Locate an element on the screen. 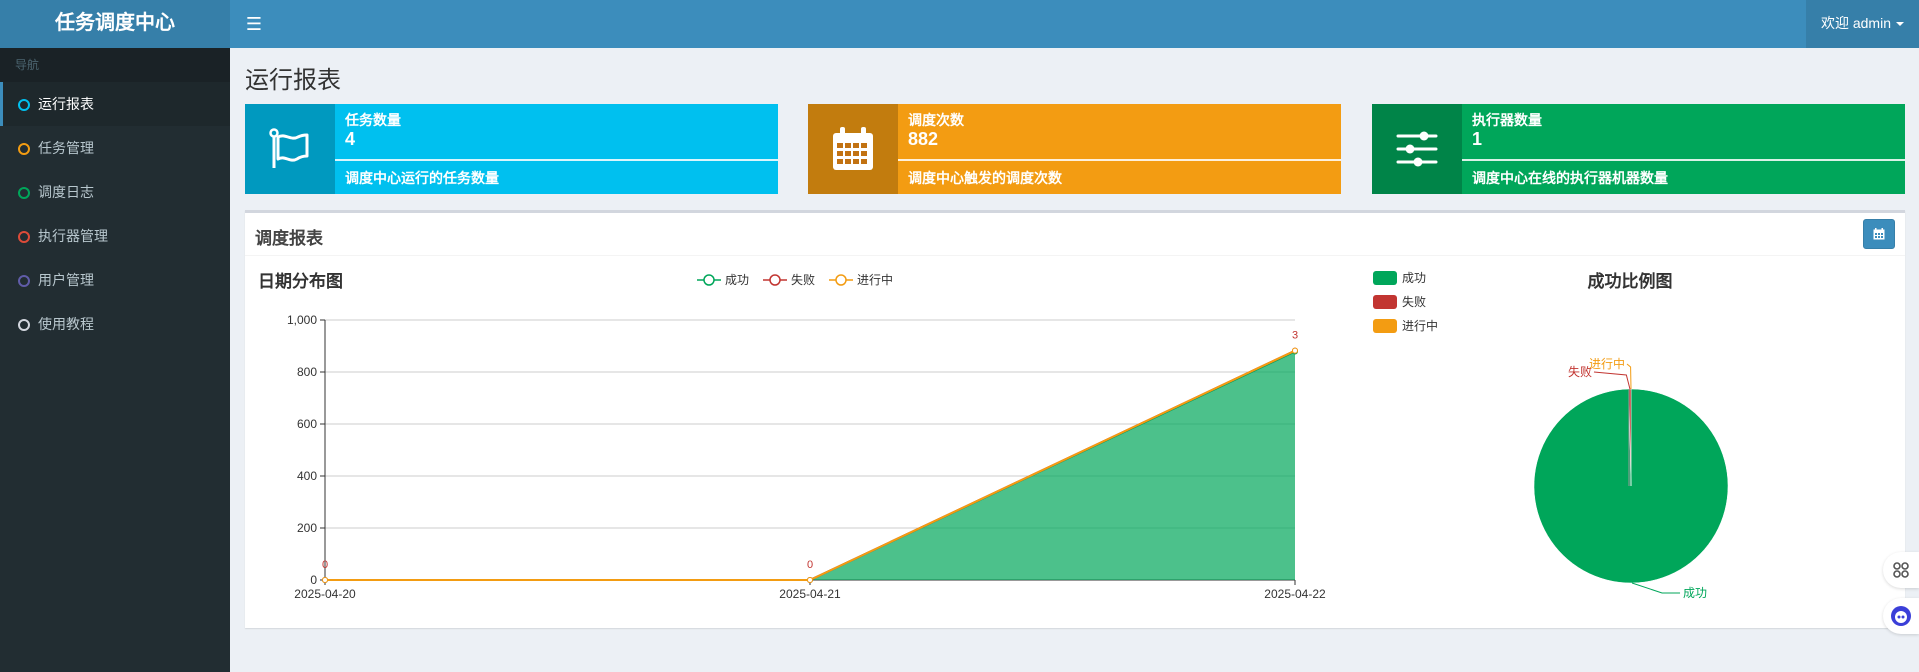 Image resolution: width=1919 pixels, height=672 pixels. top-navbar: ☰ 欢迎 admin is located at coordinates (1074, 24).